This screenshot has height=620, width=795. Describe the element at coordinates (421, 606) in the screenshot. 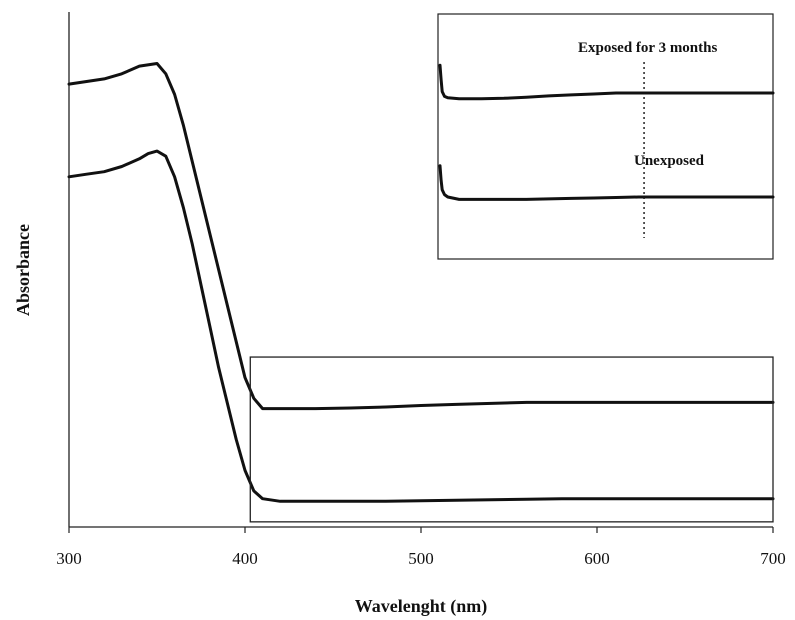

I see `x-axis-title: Wavelenght (nm)` at that location.